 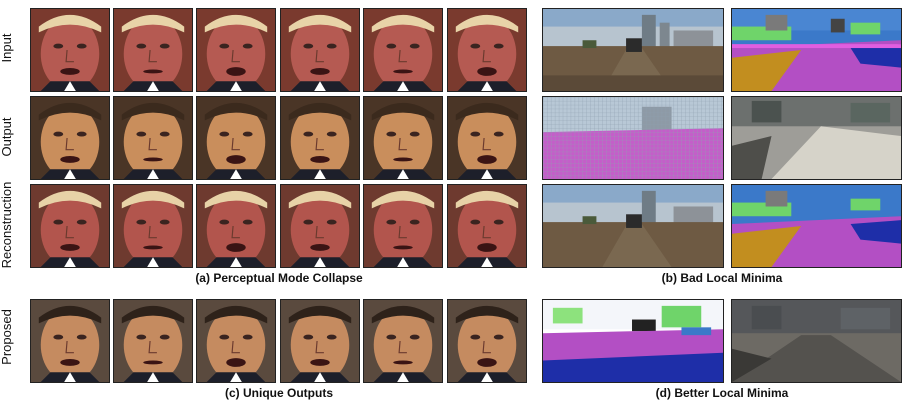 What do you see at coordinates (279, 278) in the screenshot?
I see `caption-a: (a) Perceptual Mode Collapse` at bounding box center [279, 278].